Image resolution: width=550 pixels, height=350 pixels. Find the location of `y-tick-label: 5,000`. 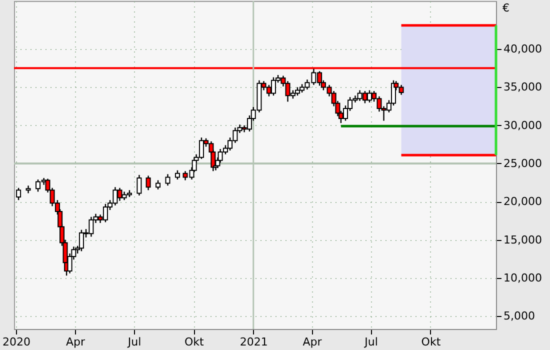

y-tick-label: 5,000 is located at coordinates (519, 316).